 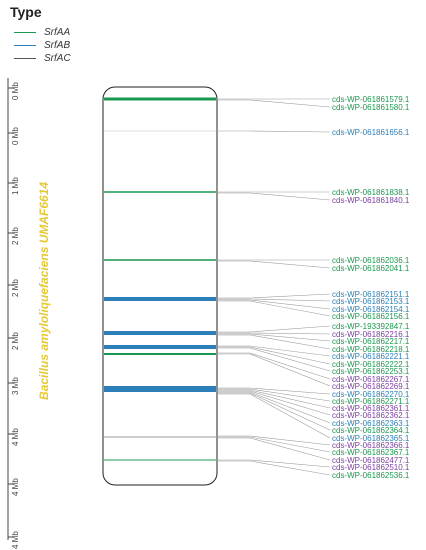 What do you see at coordinates (40, 45) in the screenshot?
I see `legend-item-srfab: SrfAB` at bounding box center [40, 45].